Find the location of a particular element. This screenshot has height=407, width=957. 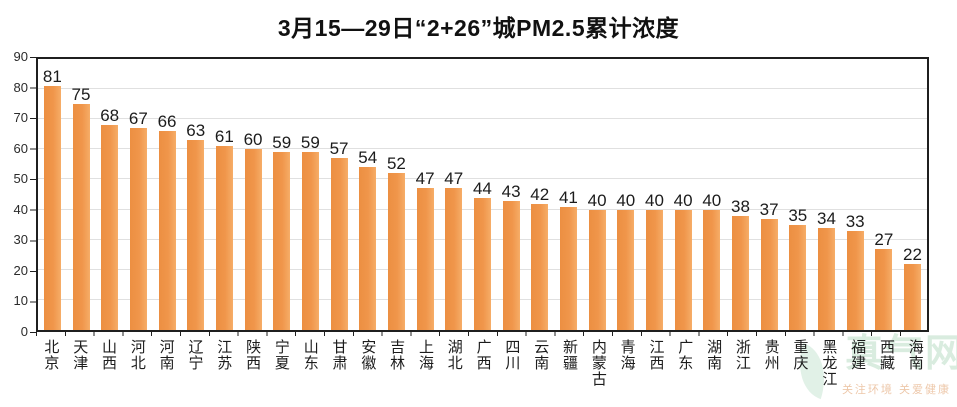

bar-value-label: 81 is located at coordinates (52, 77).